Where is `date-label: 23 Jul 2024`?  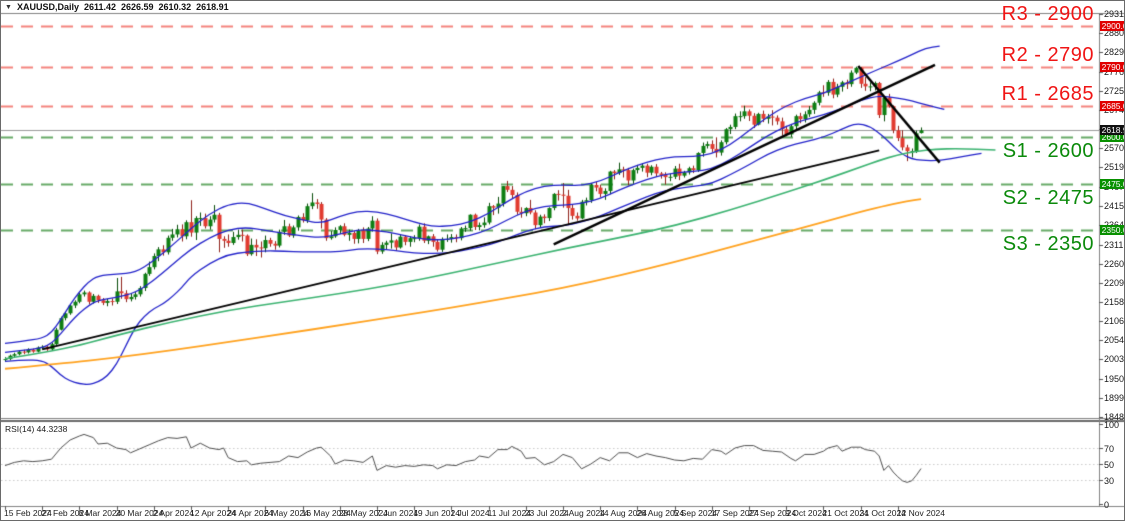
date-label: 23 Jul 2024 is located at coordinates (546, 513).